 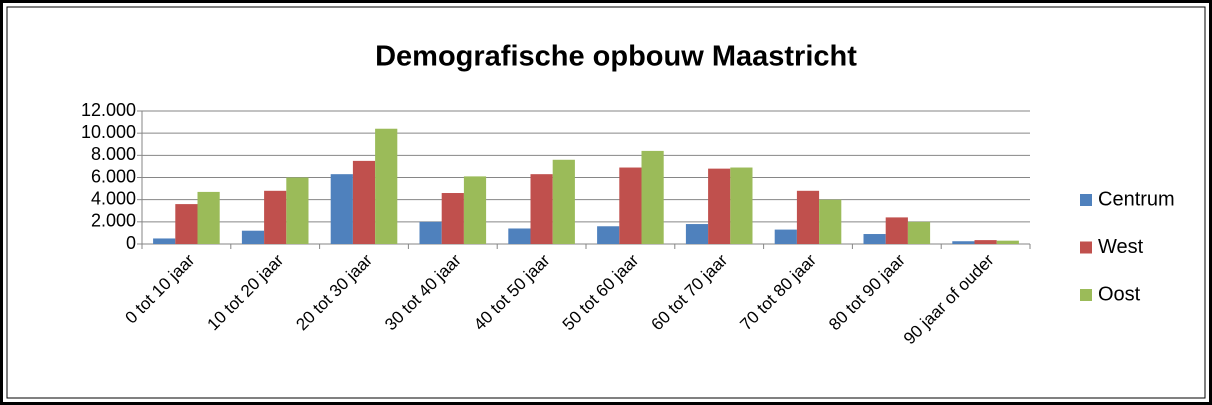 I want to click on x-tick-label: 20 tot 30 jaar, so click(x=334, y=292).